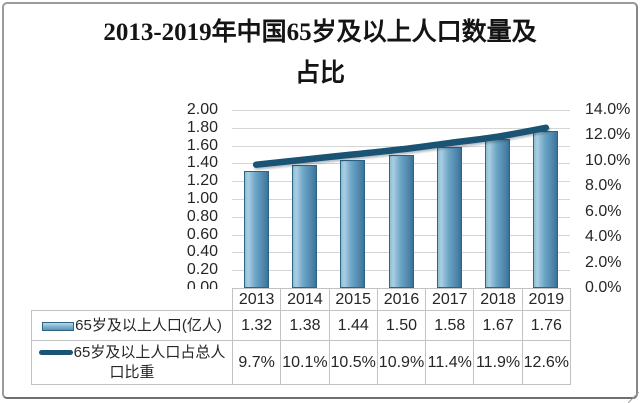 The image size is (640, 403). What do you see at coordinates (498, 299) in the screenshot?
I see `year-header-cell: 2018` at bounding box center [498, 299].